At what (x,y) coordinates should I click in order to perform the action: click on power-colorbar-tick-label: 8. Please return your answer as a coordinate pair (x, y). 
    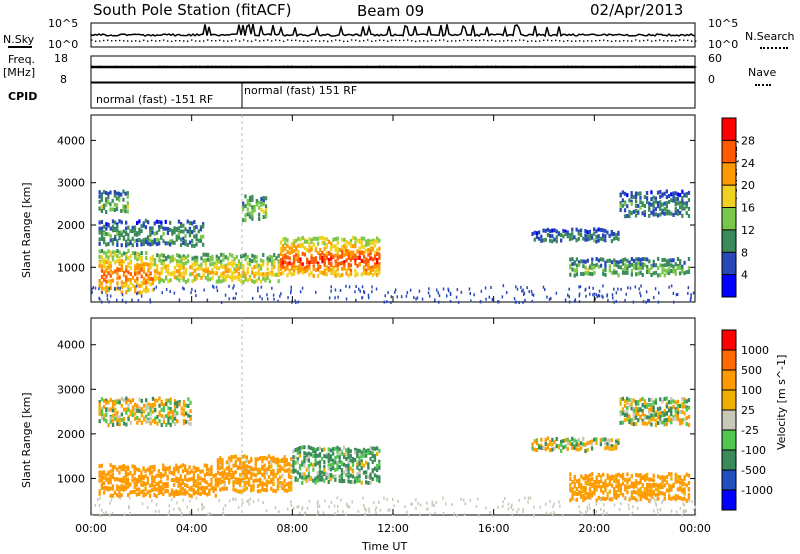
    Looking at the image, I should click on (744, 252).